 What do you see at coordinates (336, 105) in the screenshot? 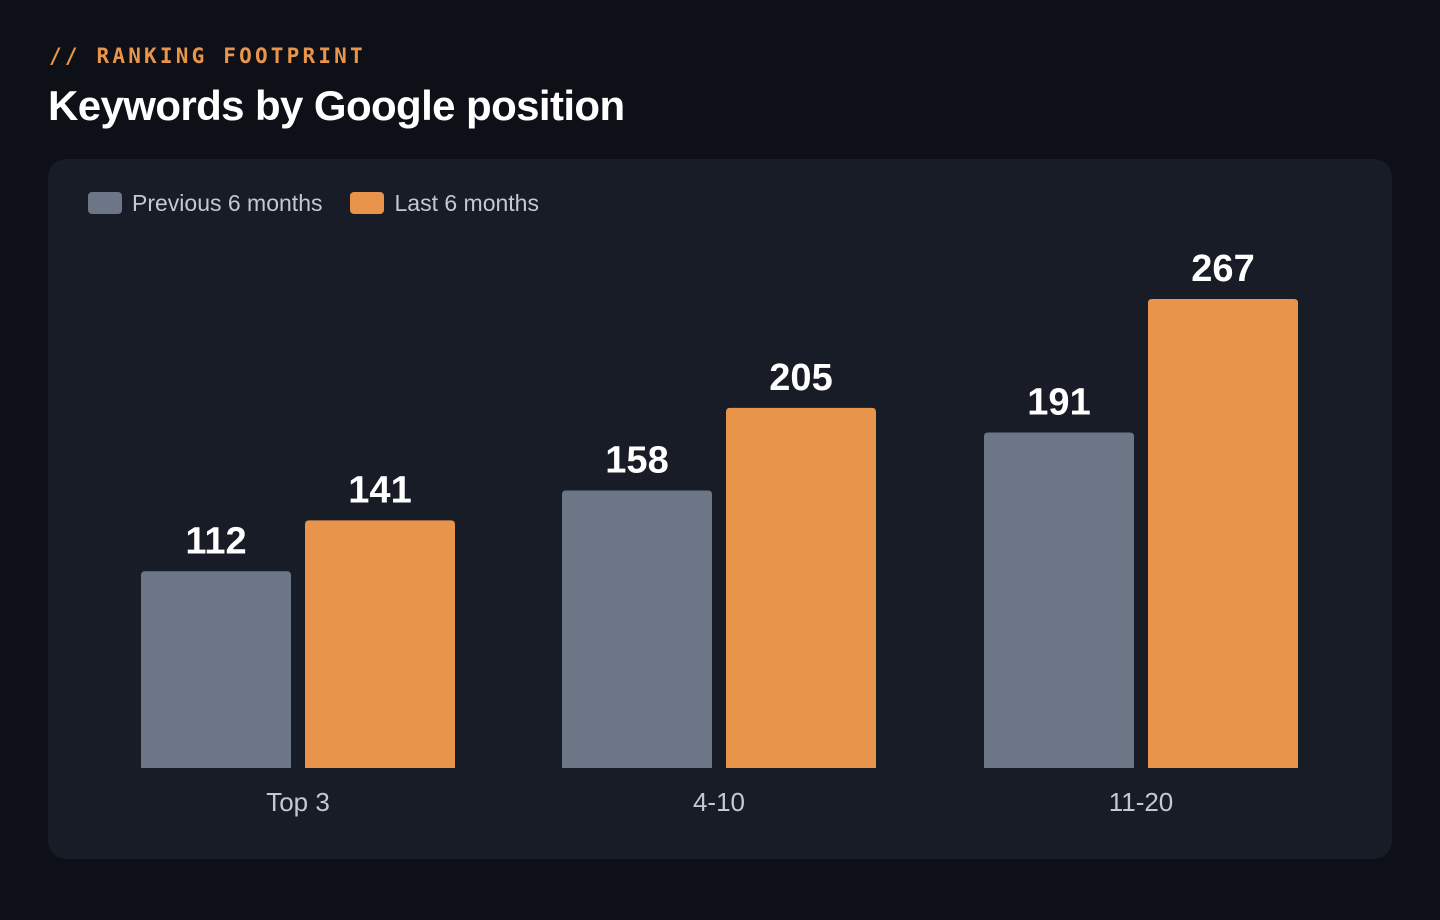
I see `page-title: Keywords by Google position` at bounding box center [336, 105].